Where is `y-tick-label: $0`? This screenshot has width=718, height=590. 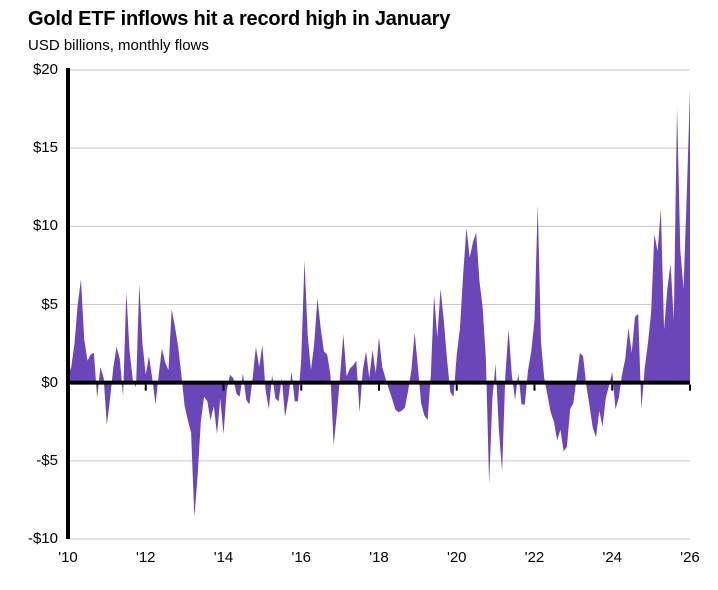
y-tick-label: $0 is located at coordinates (49, 382).